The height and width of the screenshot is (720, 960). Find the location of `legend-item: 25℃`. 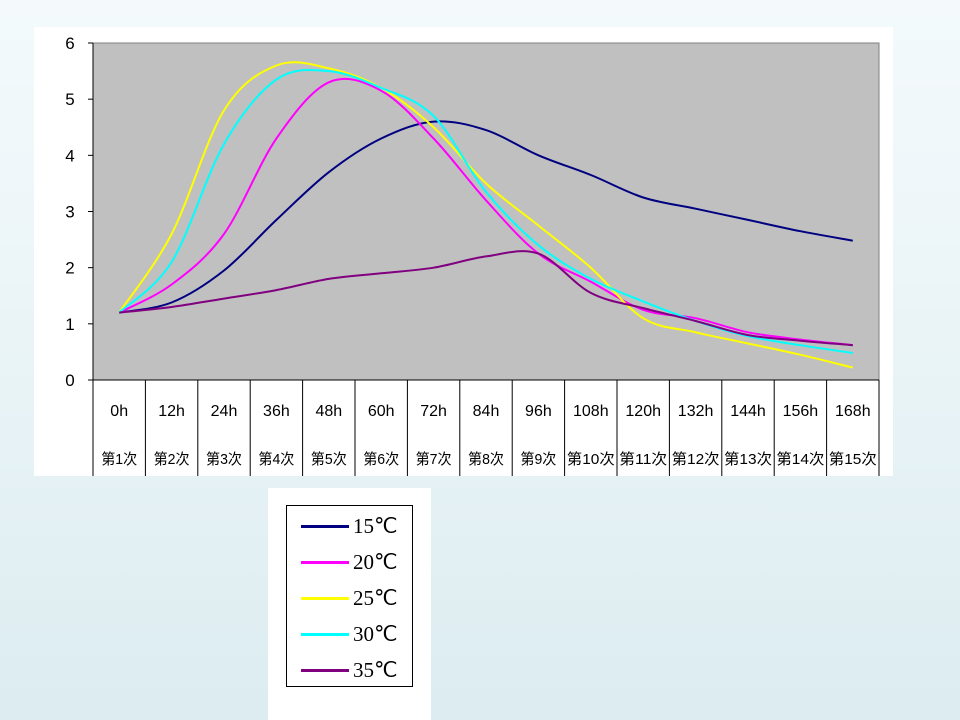

legend-item: 25℃ is located at coordinates (349, 598).